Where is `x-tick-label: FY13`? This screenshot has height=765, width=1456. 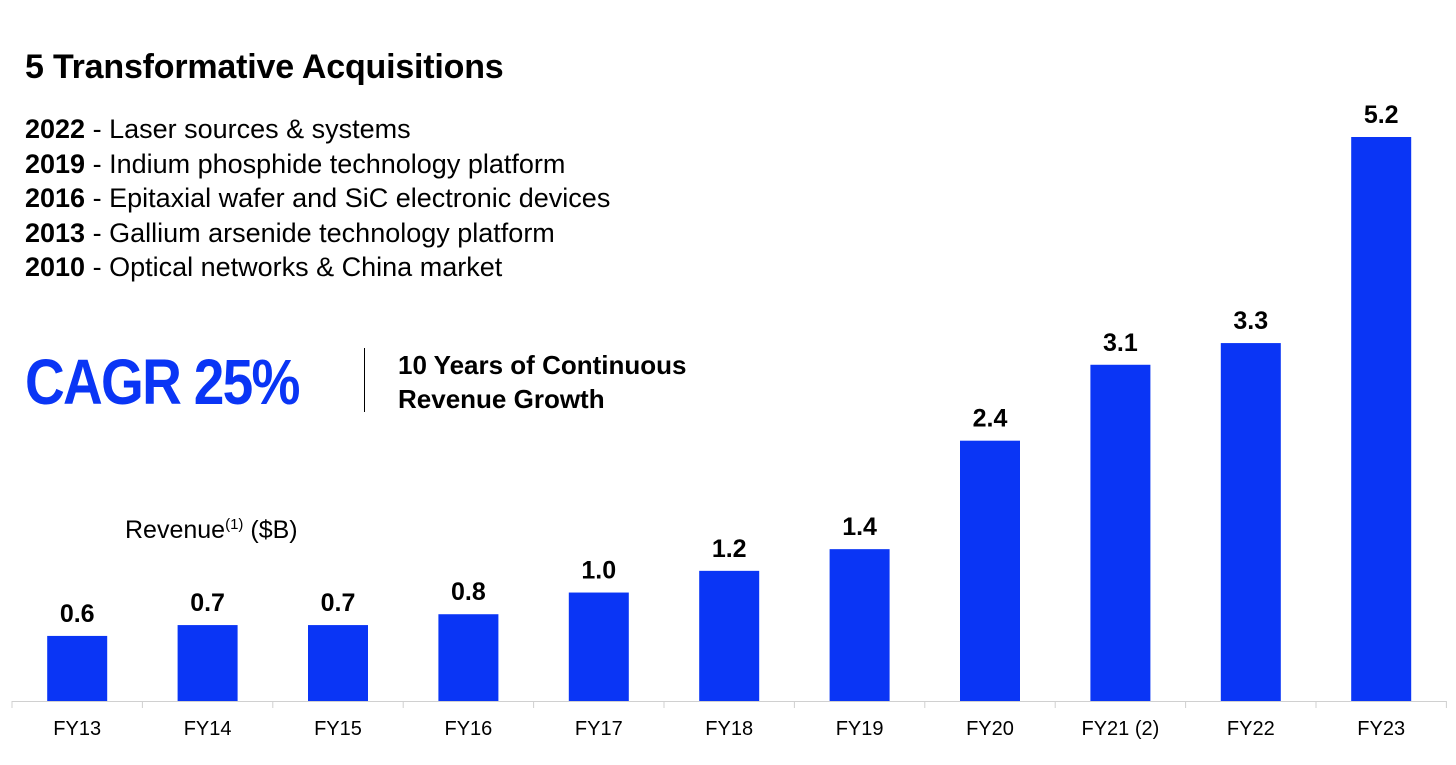 x-tick-label: FY13 is located at coordinates (77, 729).